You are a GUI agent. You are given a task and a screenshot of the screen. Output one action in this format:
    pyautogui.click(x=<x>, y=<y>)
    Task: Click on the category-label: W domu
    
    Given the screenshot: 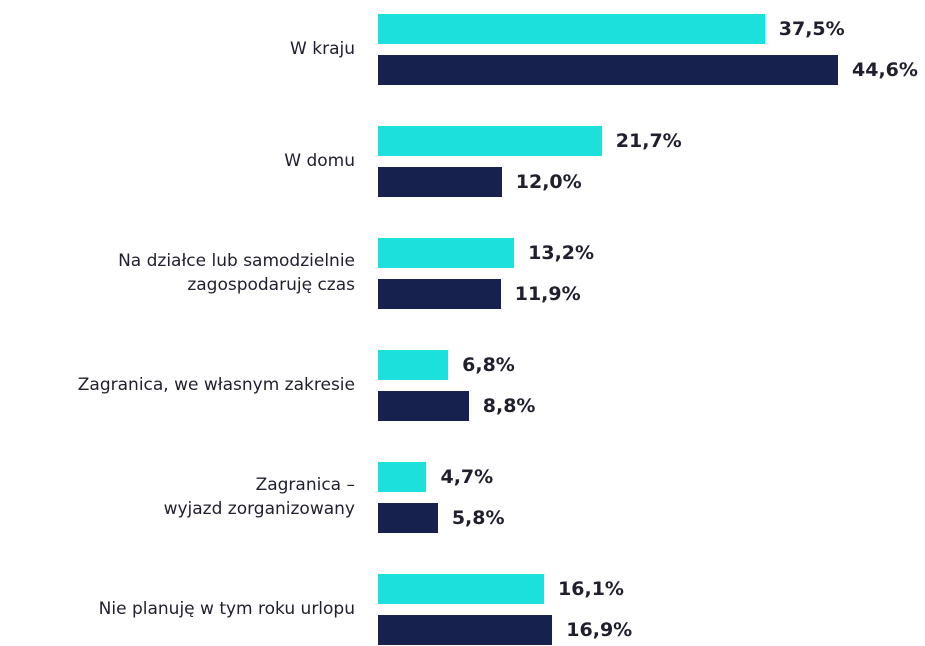 What is the action you would take?
    pyautogui.click(x=319, y=161)
    